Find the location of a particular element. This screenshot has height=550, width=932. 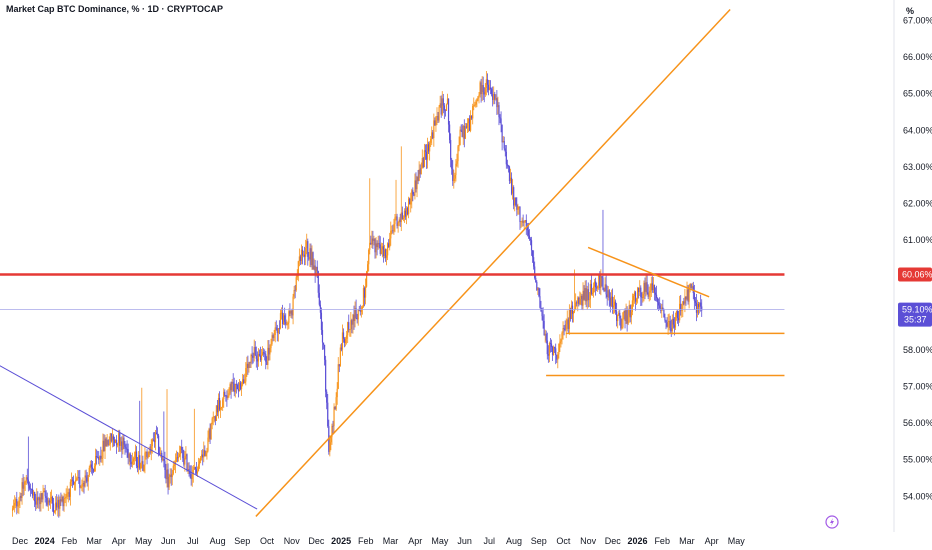

flash-icon is located at coordinates (832, 522).